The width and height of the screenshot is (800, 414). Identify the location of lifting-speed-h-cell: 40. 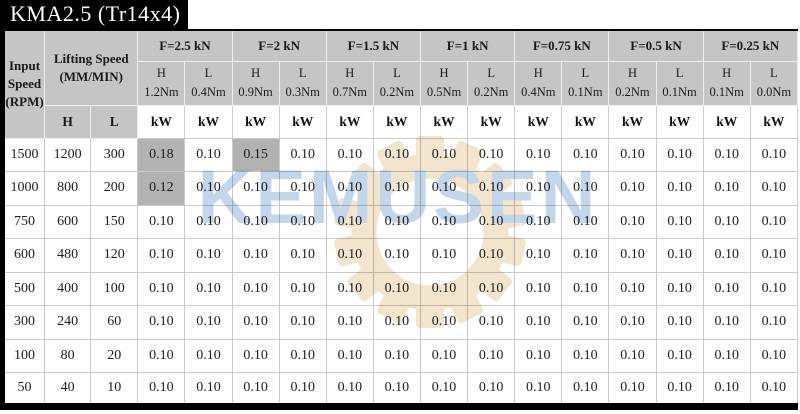
(68, 389).